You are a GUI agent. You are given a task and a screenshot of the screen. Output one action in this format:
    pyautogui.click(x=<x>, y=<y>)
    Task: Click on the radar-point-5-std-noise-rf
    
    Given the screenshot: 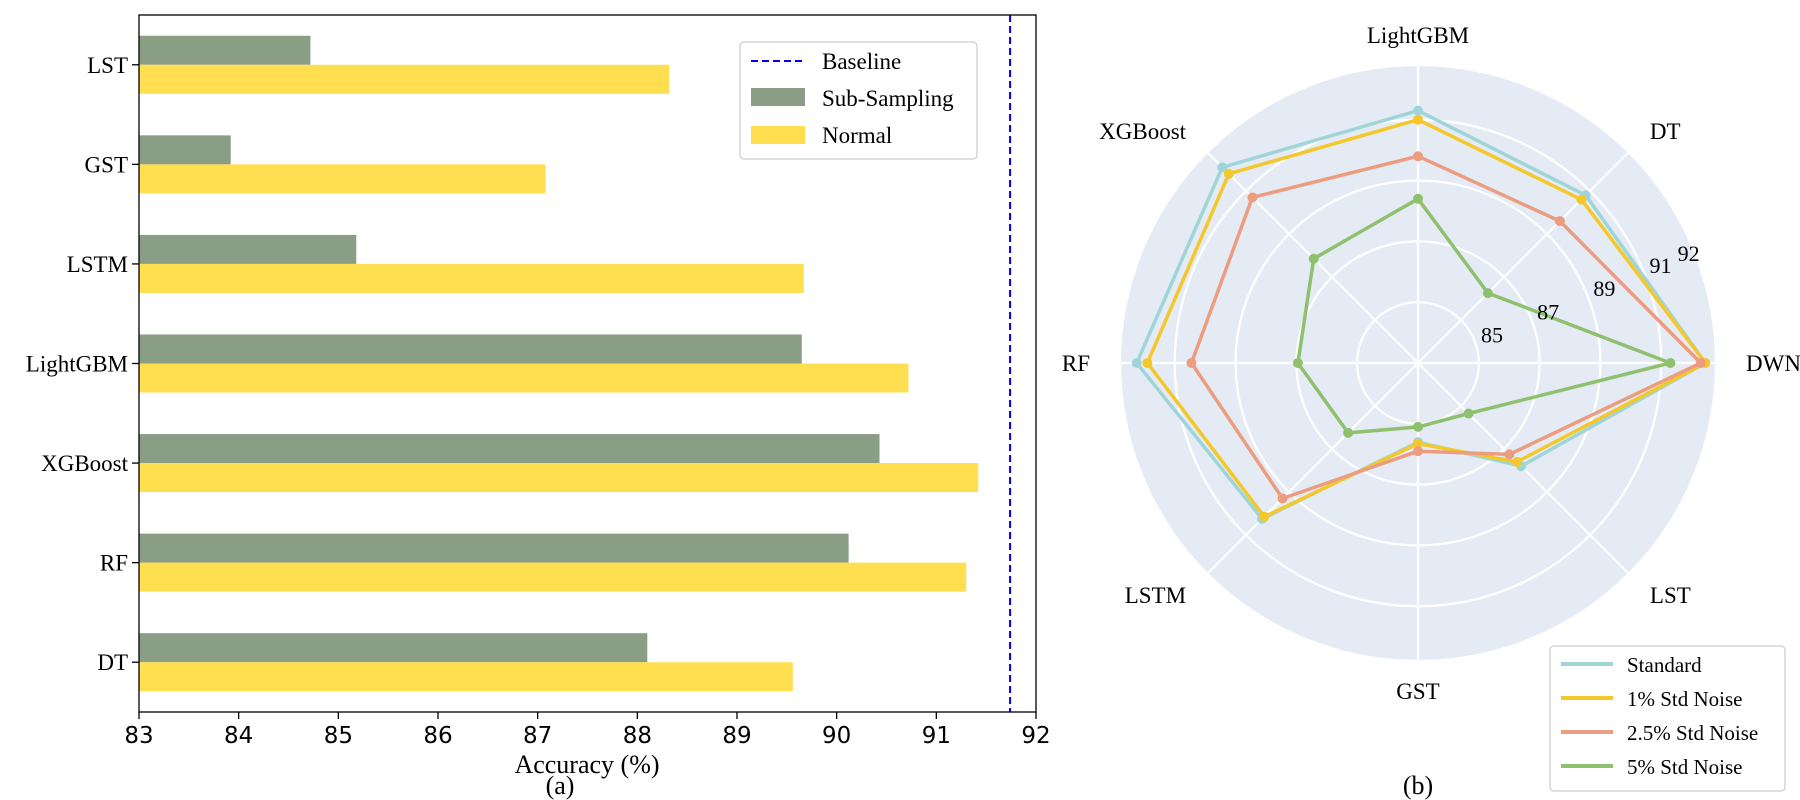 What is the action you would take?
    pyautogui.click(x=1297, y=363)
    